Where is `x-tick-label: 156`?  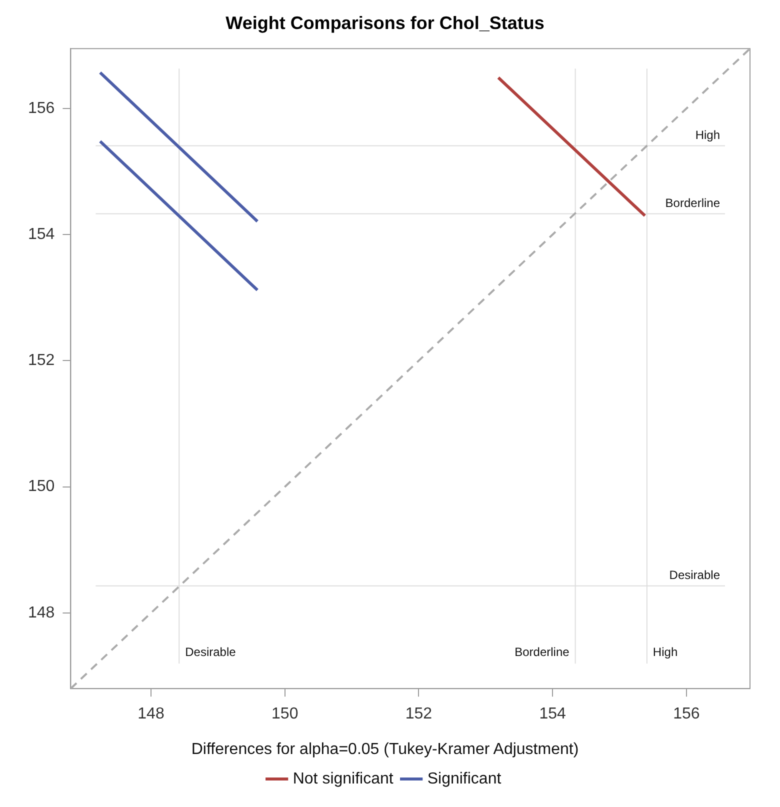
x-tick-label: 156 is located at coordinates (686, 714).